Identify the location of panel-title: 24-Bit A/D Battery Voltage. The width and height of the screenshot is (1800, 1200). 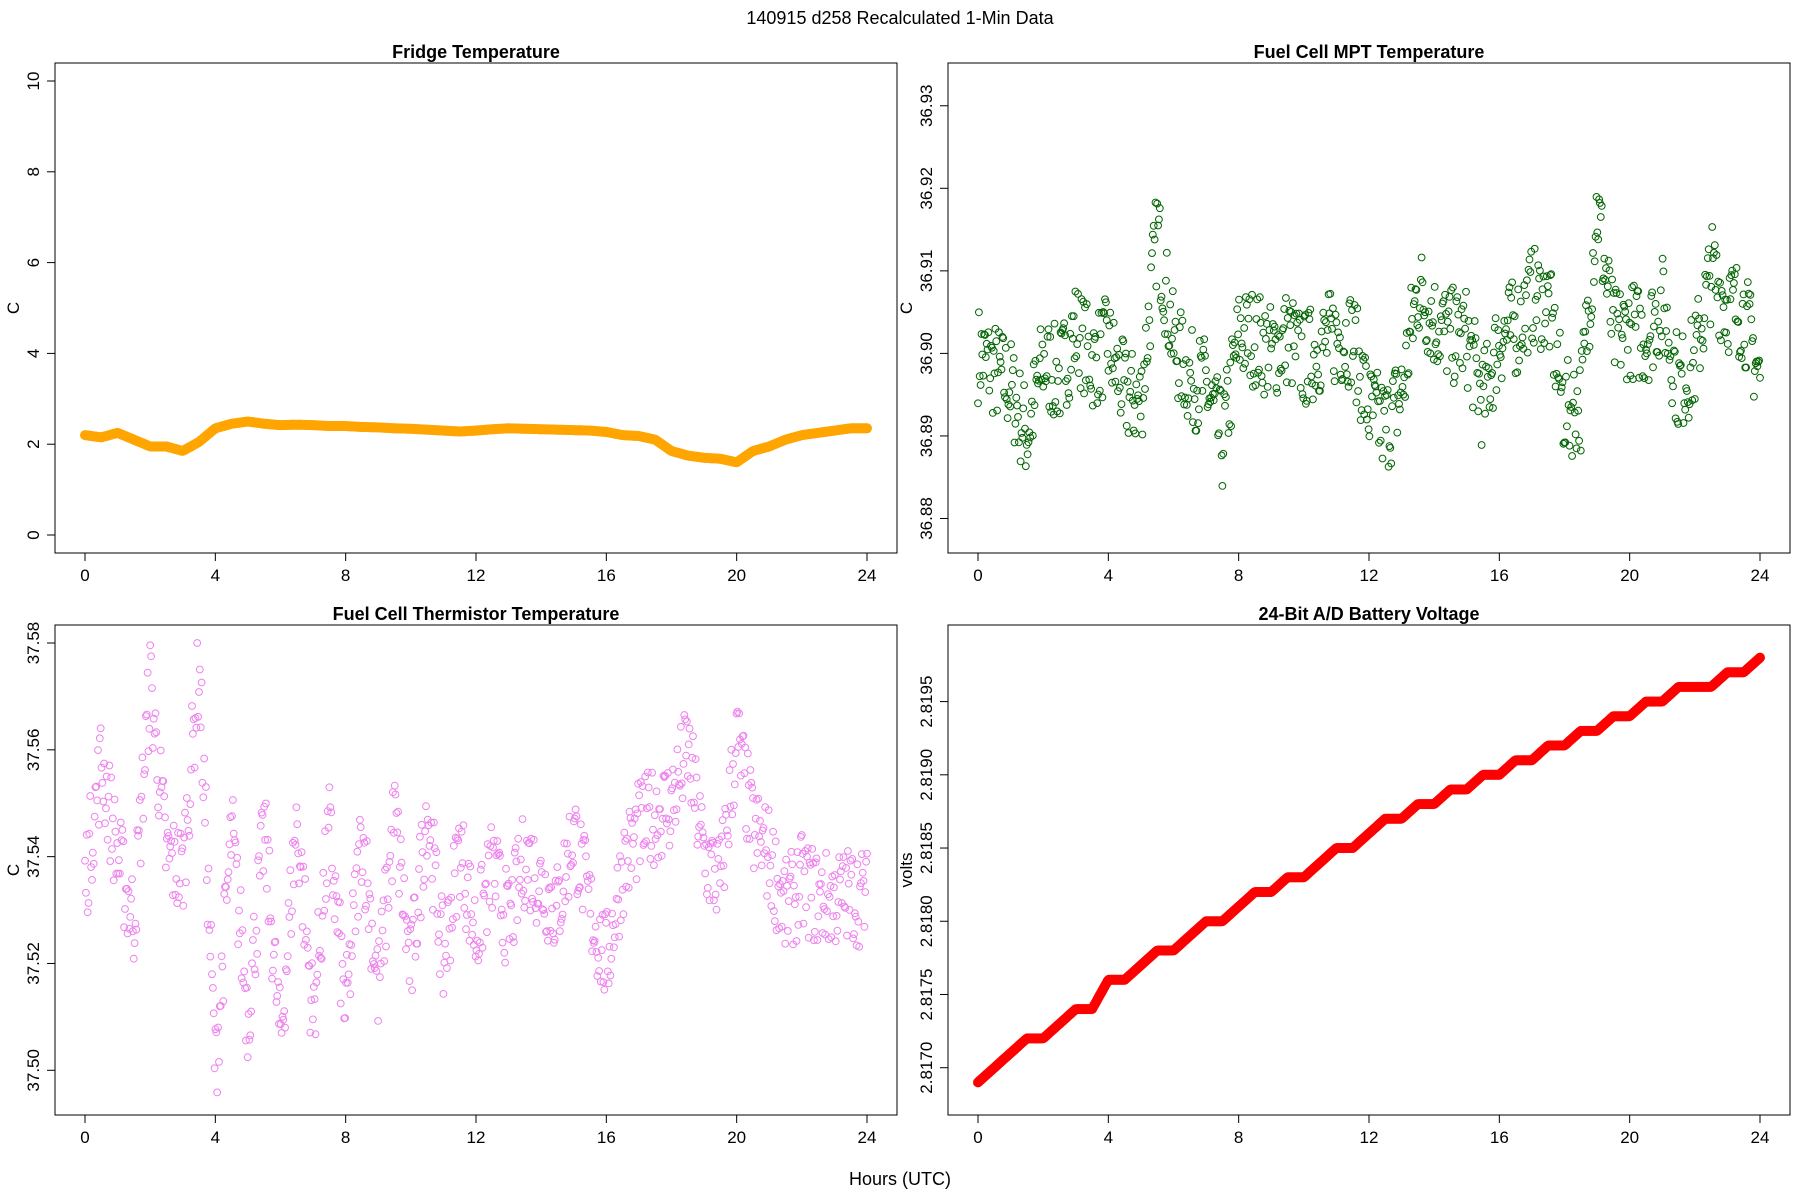
(1368, 614).